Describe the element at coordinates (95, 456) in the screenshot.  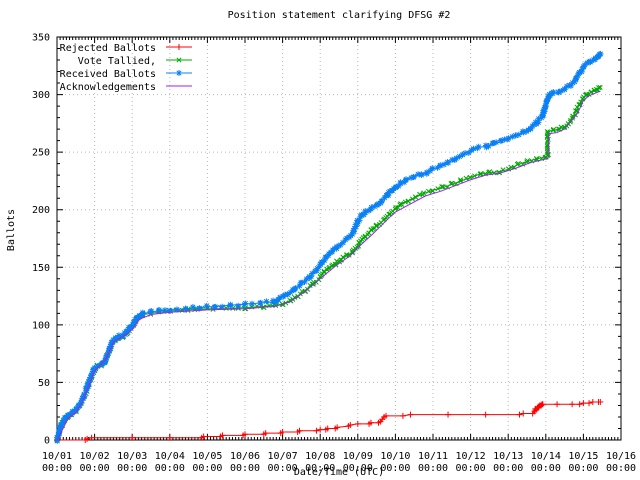
I see `x-tick-date: 10/02` at that location.